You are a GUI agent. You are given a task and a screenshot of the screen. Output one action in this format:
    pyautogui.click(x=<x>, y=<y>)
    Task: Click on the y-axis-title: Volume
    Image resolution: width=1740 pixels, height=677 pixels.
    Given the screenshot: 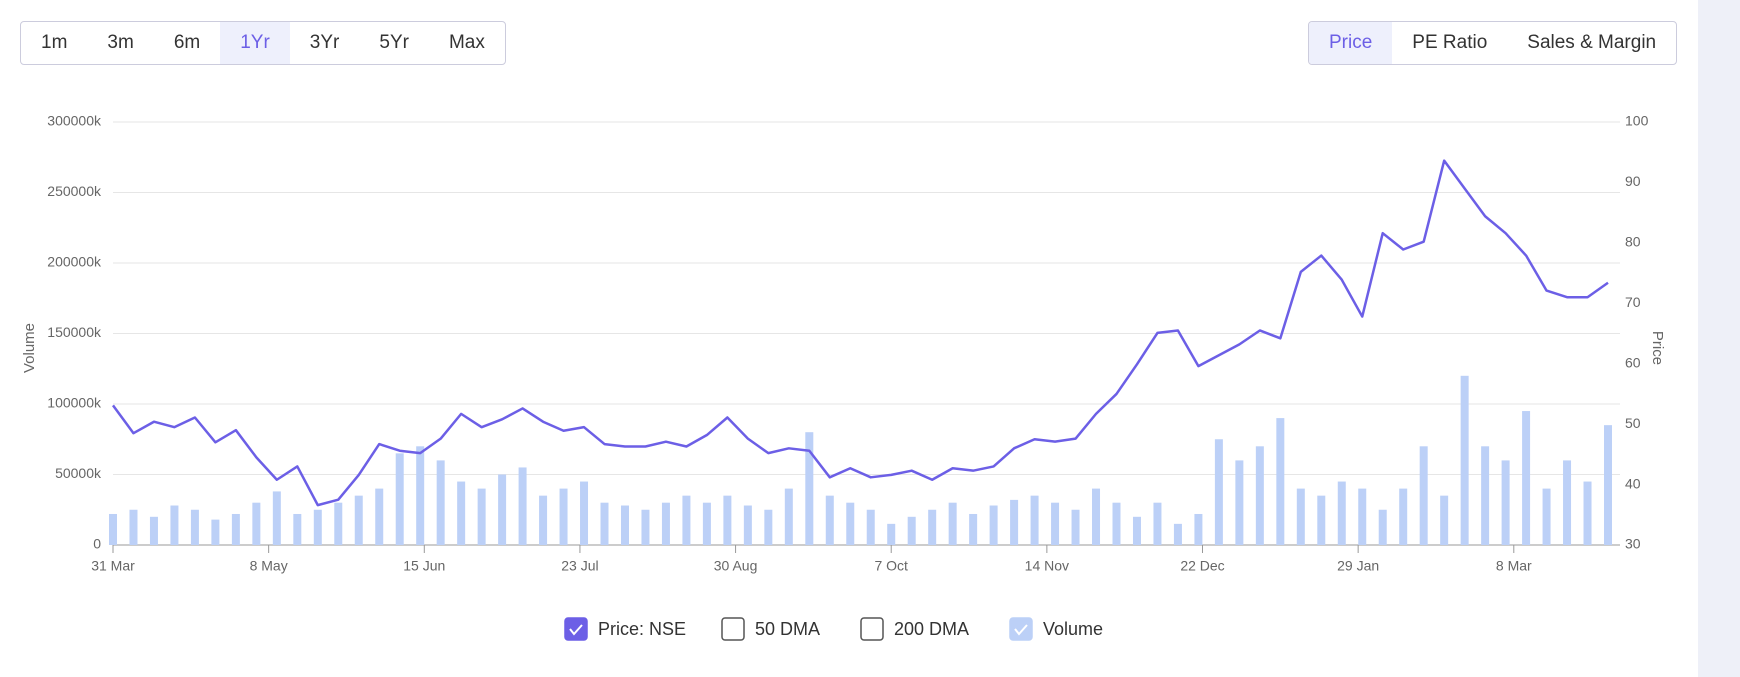 What is the action you would take?
    pyautogui.click(x=29, y=348)
    